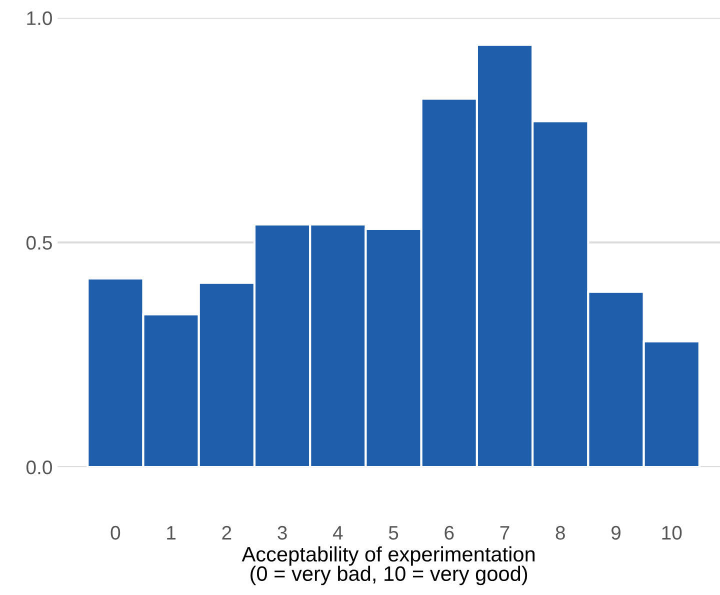 Image resolution: width=720 pixels, height=595 pixels. What do you see at coordinates (39, 467) in the screenshot?
I see `y-tick-label: 0.0` at bounding box center [39, 467].